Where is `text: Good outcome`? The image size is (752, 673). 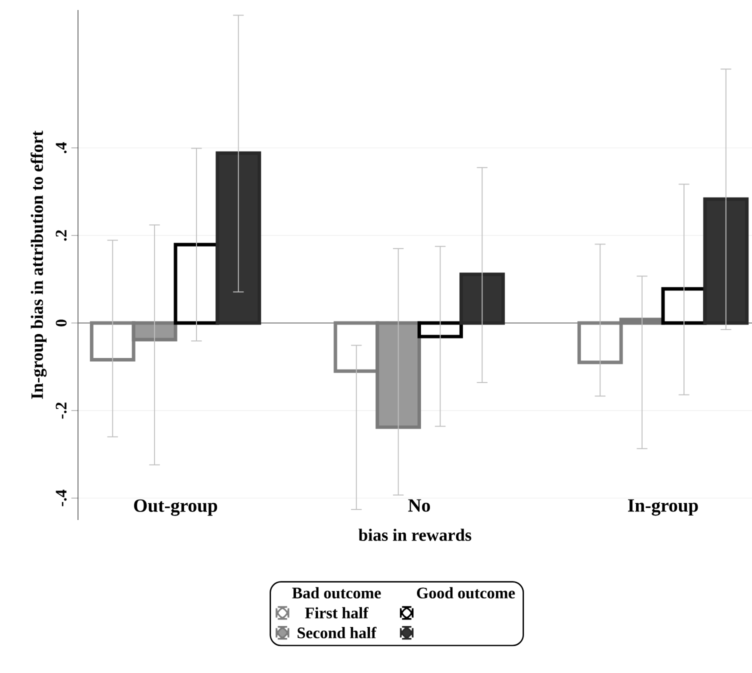 text: Good outcome is located at coordinates (465, 592).